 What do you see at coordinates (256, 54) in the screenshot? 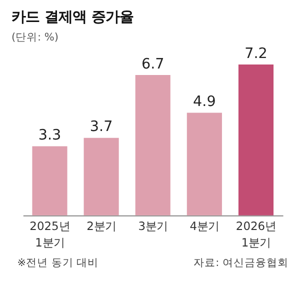
I see `data-label: 7.2` at bounding box center [256, 54].